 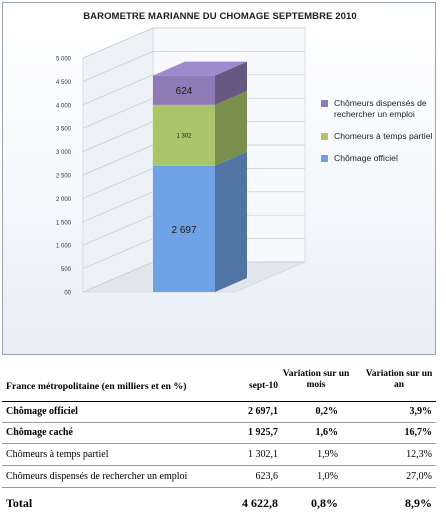 I want to click on row-year-variation: 8,9%, so click(x=418, y=503).